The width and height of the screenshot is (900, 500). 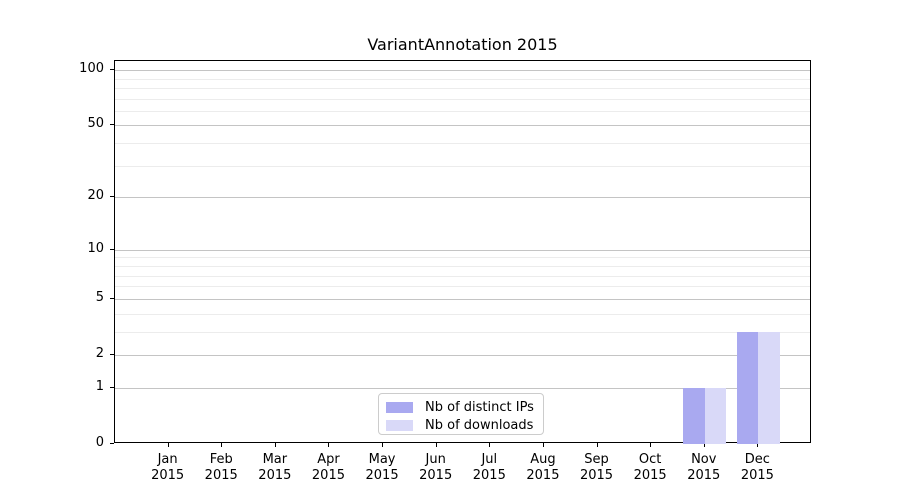 I want to click on x-axis-tick-label: Oct 2015, so click(x=650, y=468).